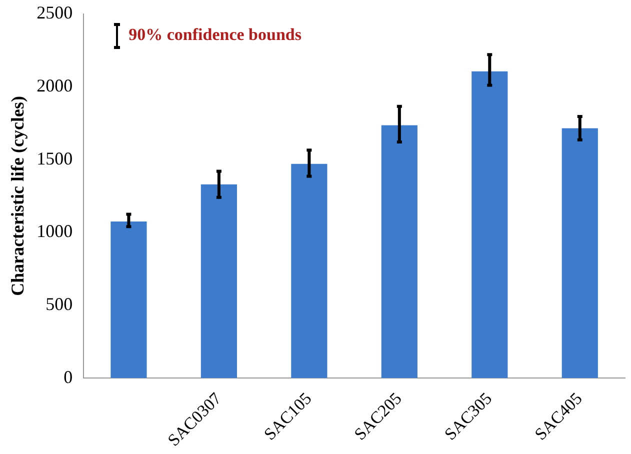 The height and width of the screenshot is (454, 631). I want to click on annotation: 90% confidence bounds, so click(215, 34).